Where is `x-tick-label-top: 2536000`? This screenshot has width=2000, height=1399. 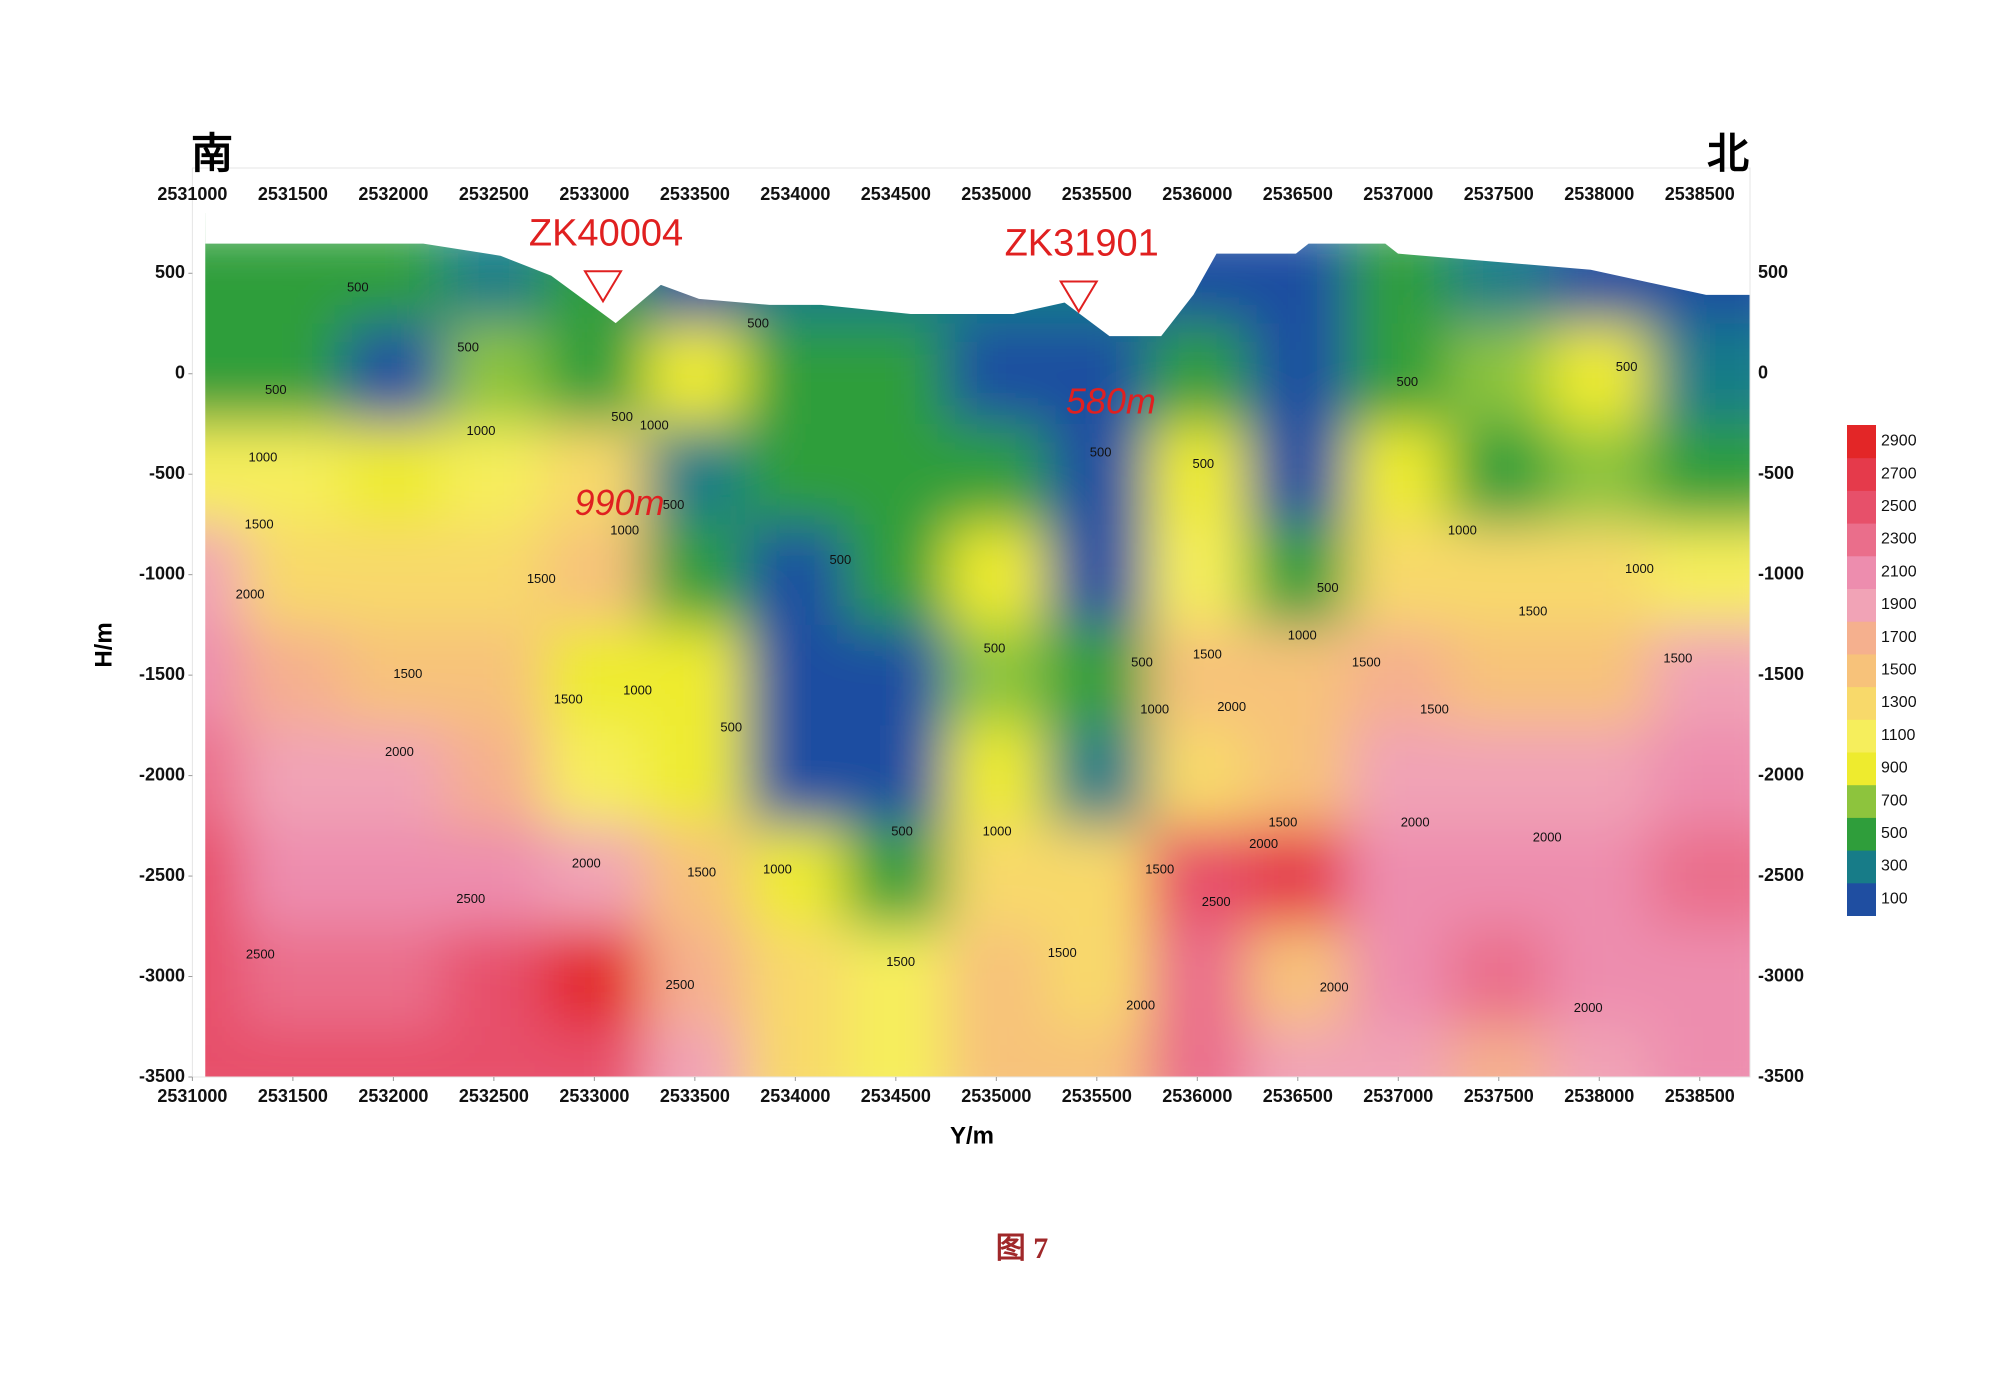 x-tick-label-top: 2536000 is located at coordinates (1197, 194).